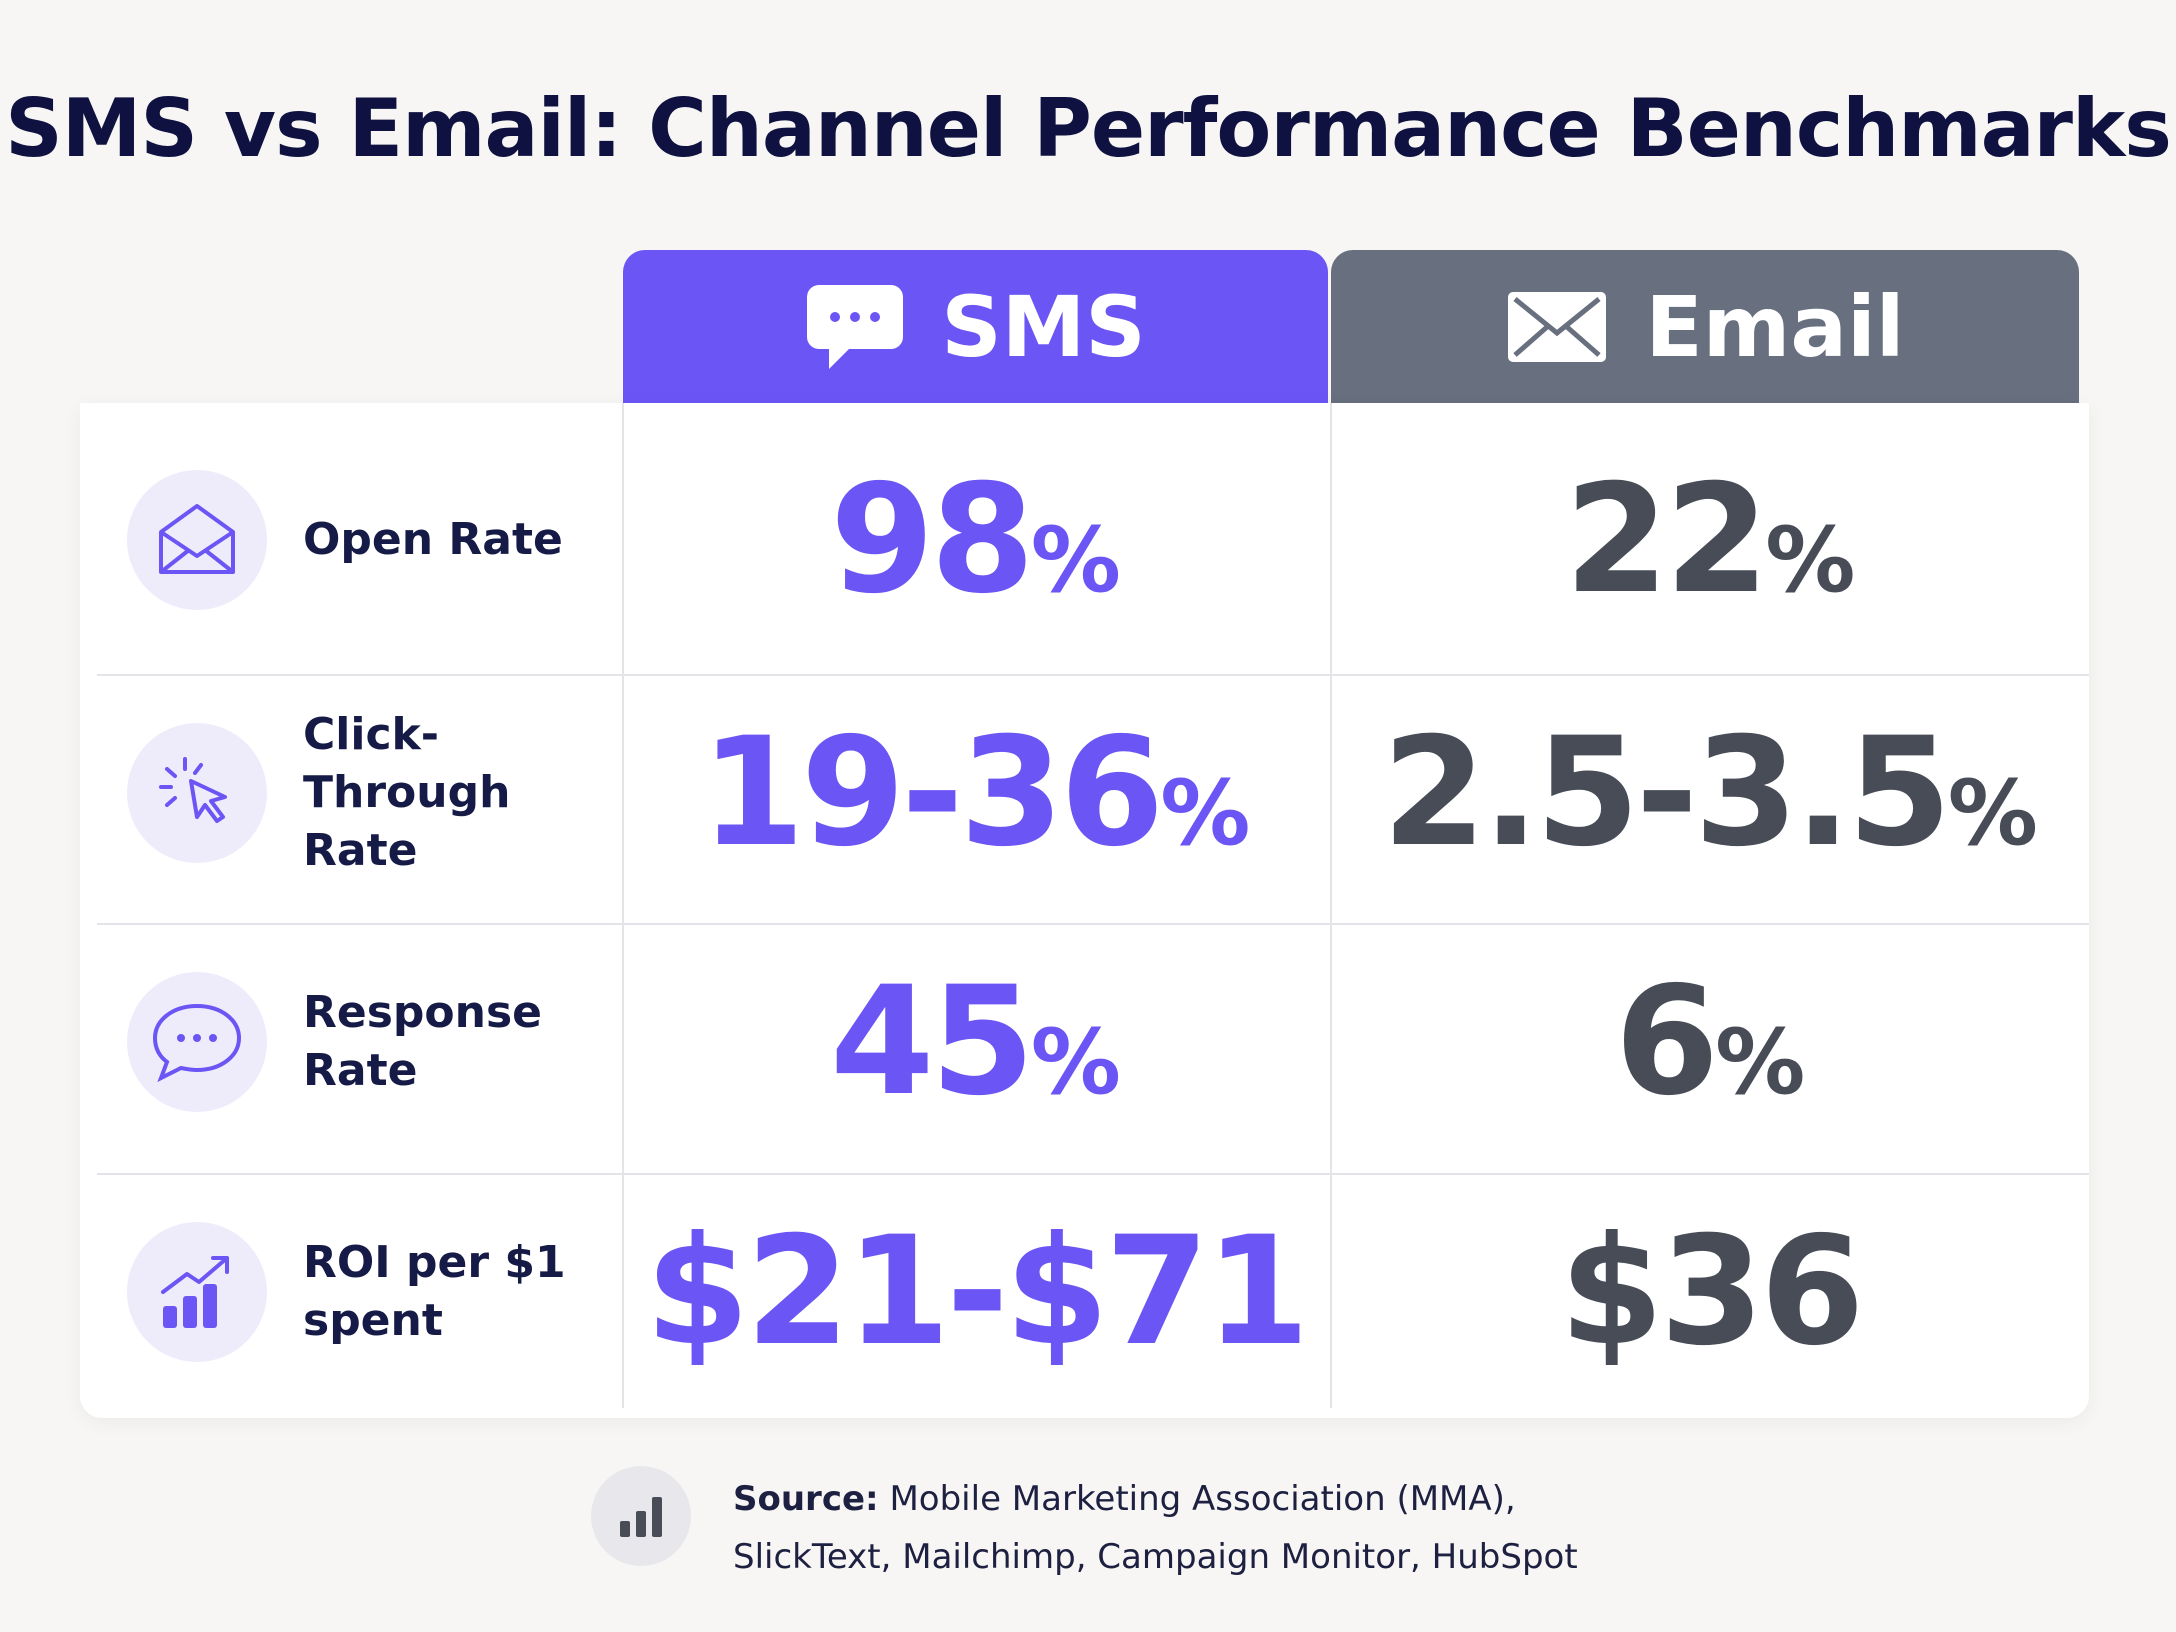  I want to click on value-cell: $21-$71, so click(975, 1292).